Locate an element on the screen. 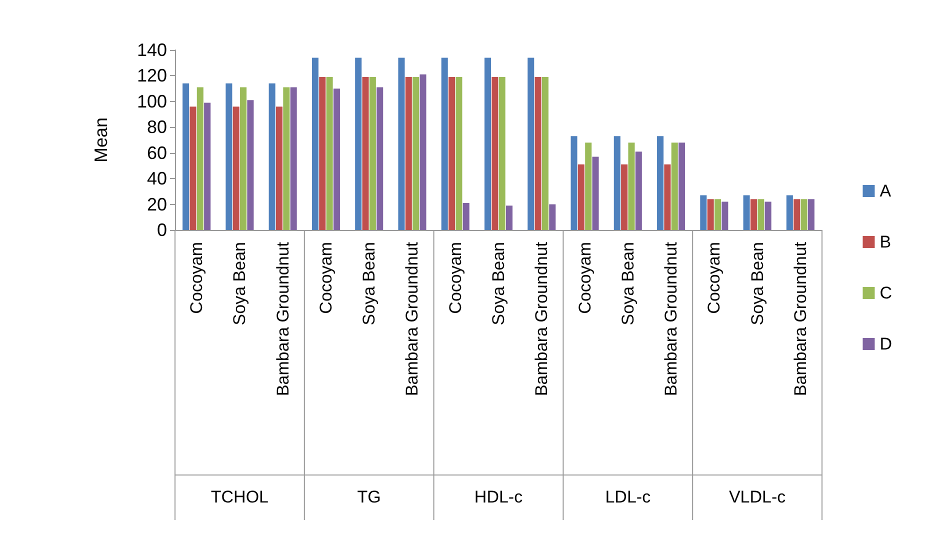 The height and width of the screenshot is (535, 947). y-tick-label: 100 is located at coordinates (151, 101).